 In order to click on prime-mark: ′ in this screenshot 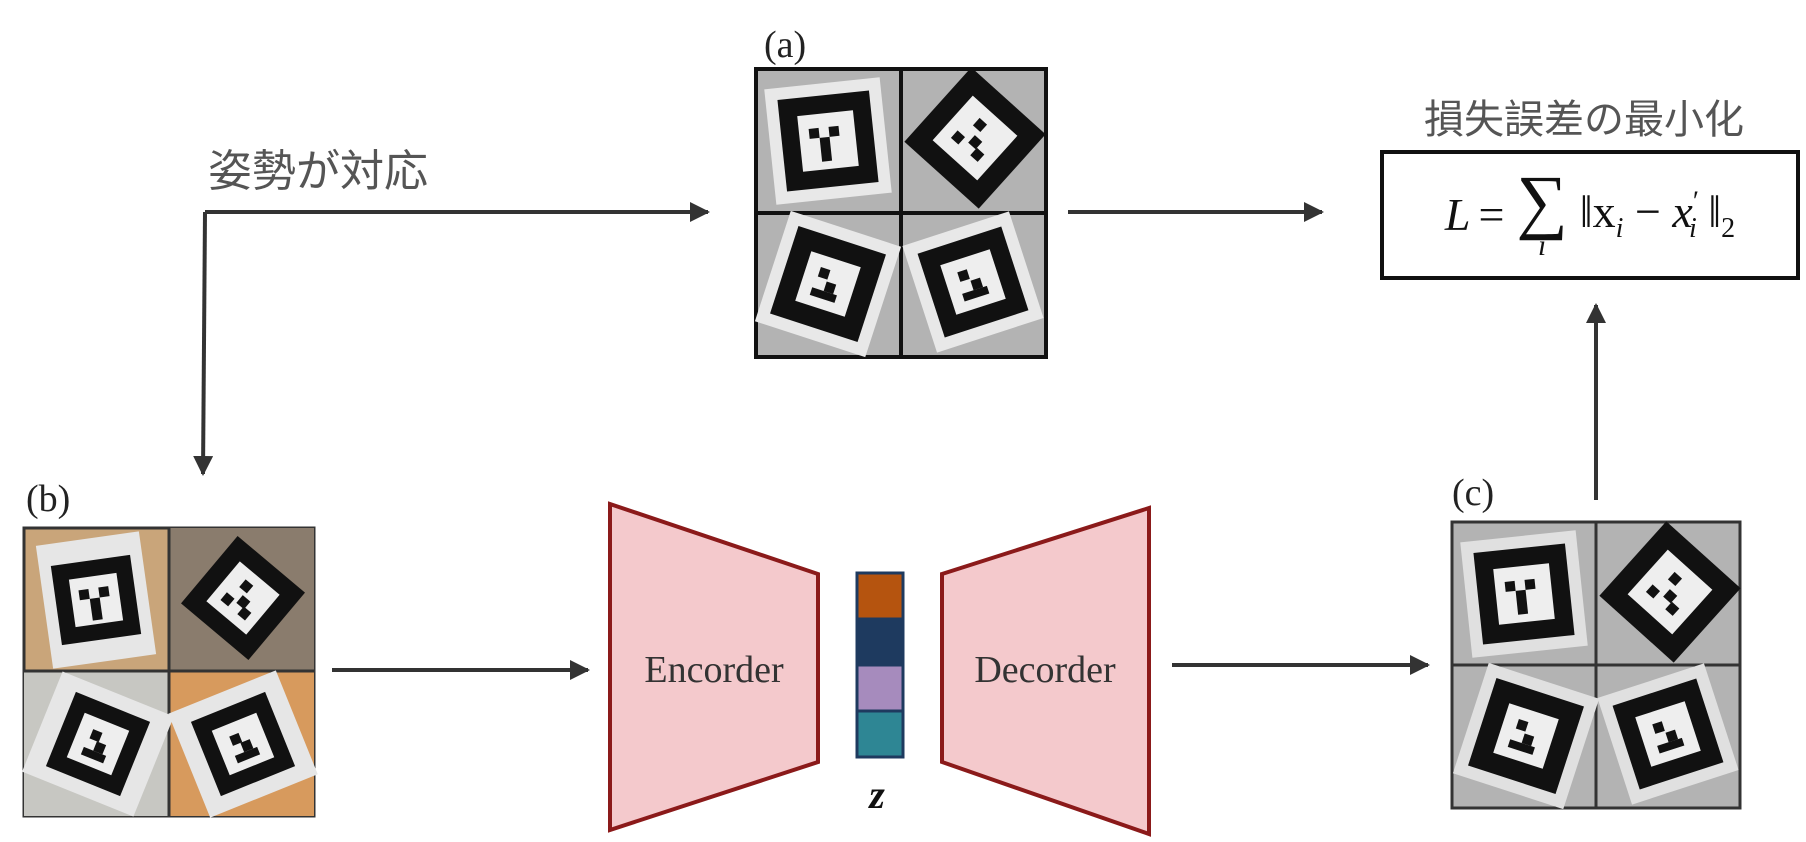, I will do `click(1695, 202)`.